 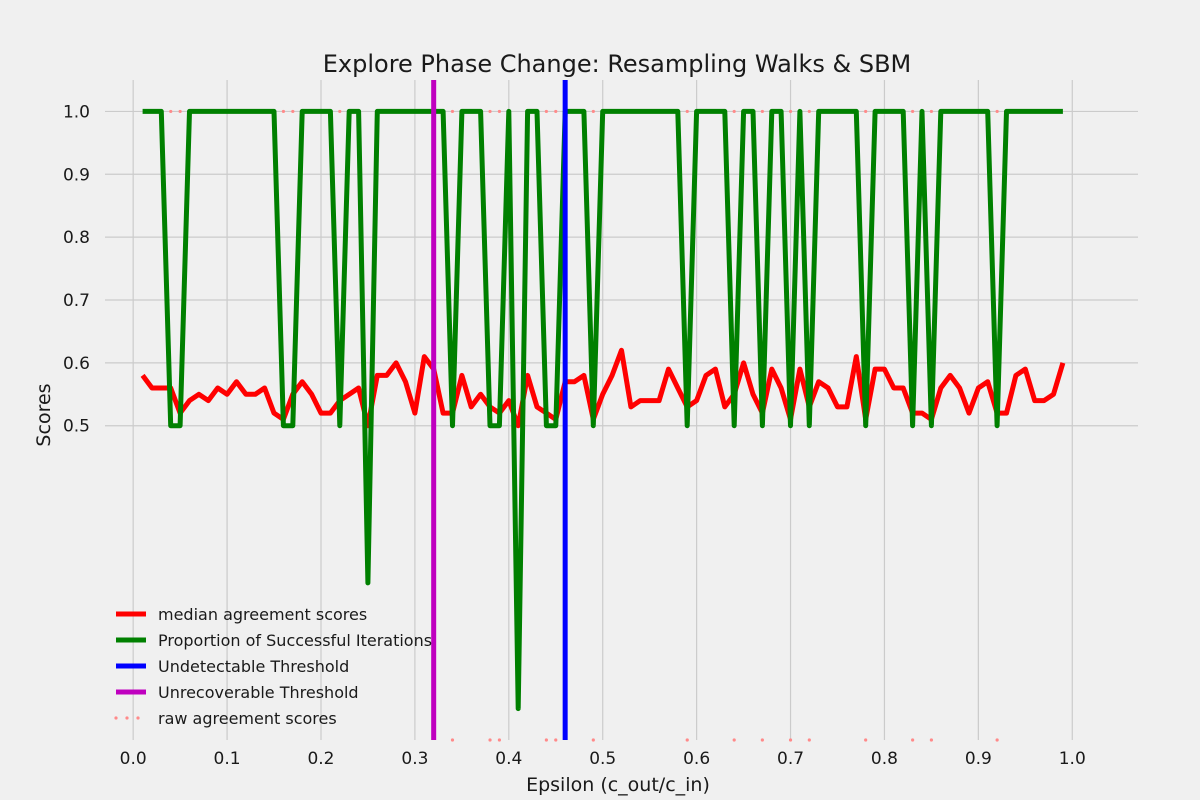 What do you see at coordinates (414, 759) in the screenshot?
I see `x-tick-label: 0.3` at bounding box center [414, 759].